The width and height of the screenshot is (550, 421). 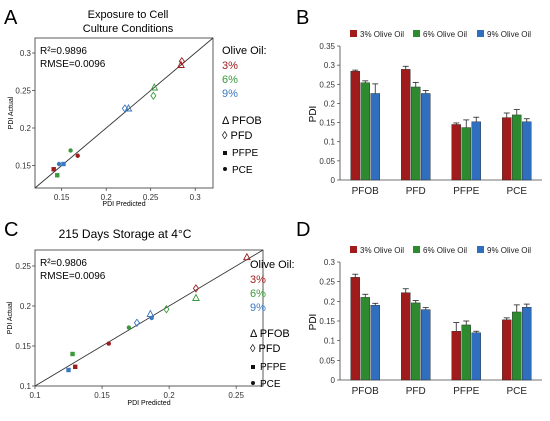 What do you see at coordinates (466, 191) in the screenshot?
I see `category-label: PFPE` at bounding box center [466, 191].